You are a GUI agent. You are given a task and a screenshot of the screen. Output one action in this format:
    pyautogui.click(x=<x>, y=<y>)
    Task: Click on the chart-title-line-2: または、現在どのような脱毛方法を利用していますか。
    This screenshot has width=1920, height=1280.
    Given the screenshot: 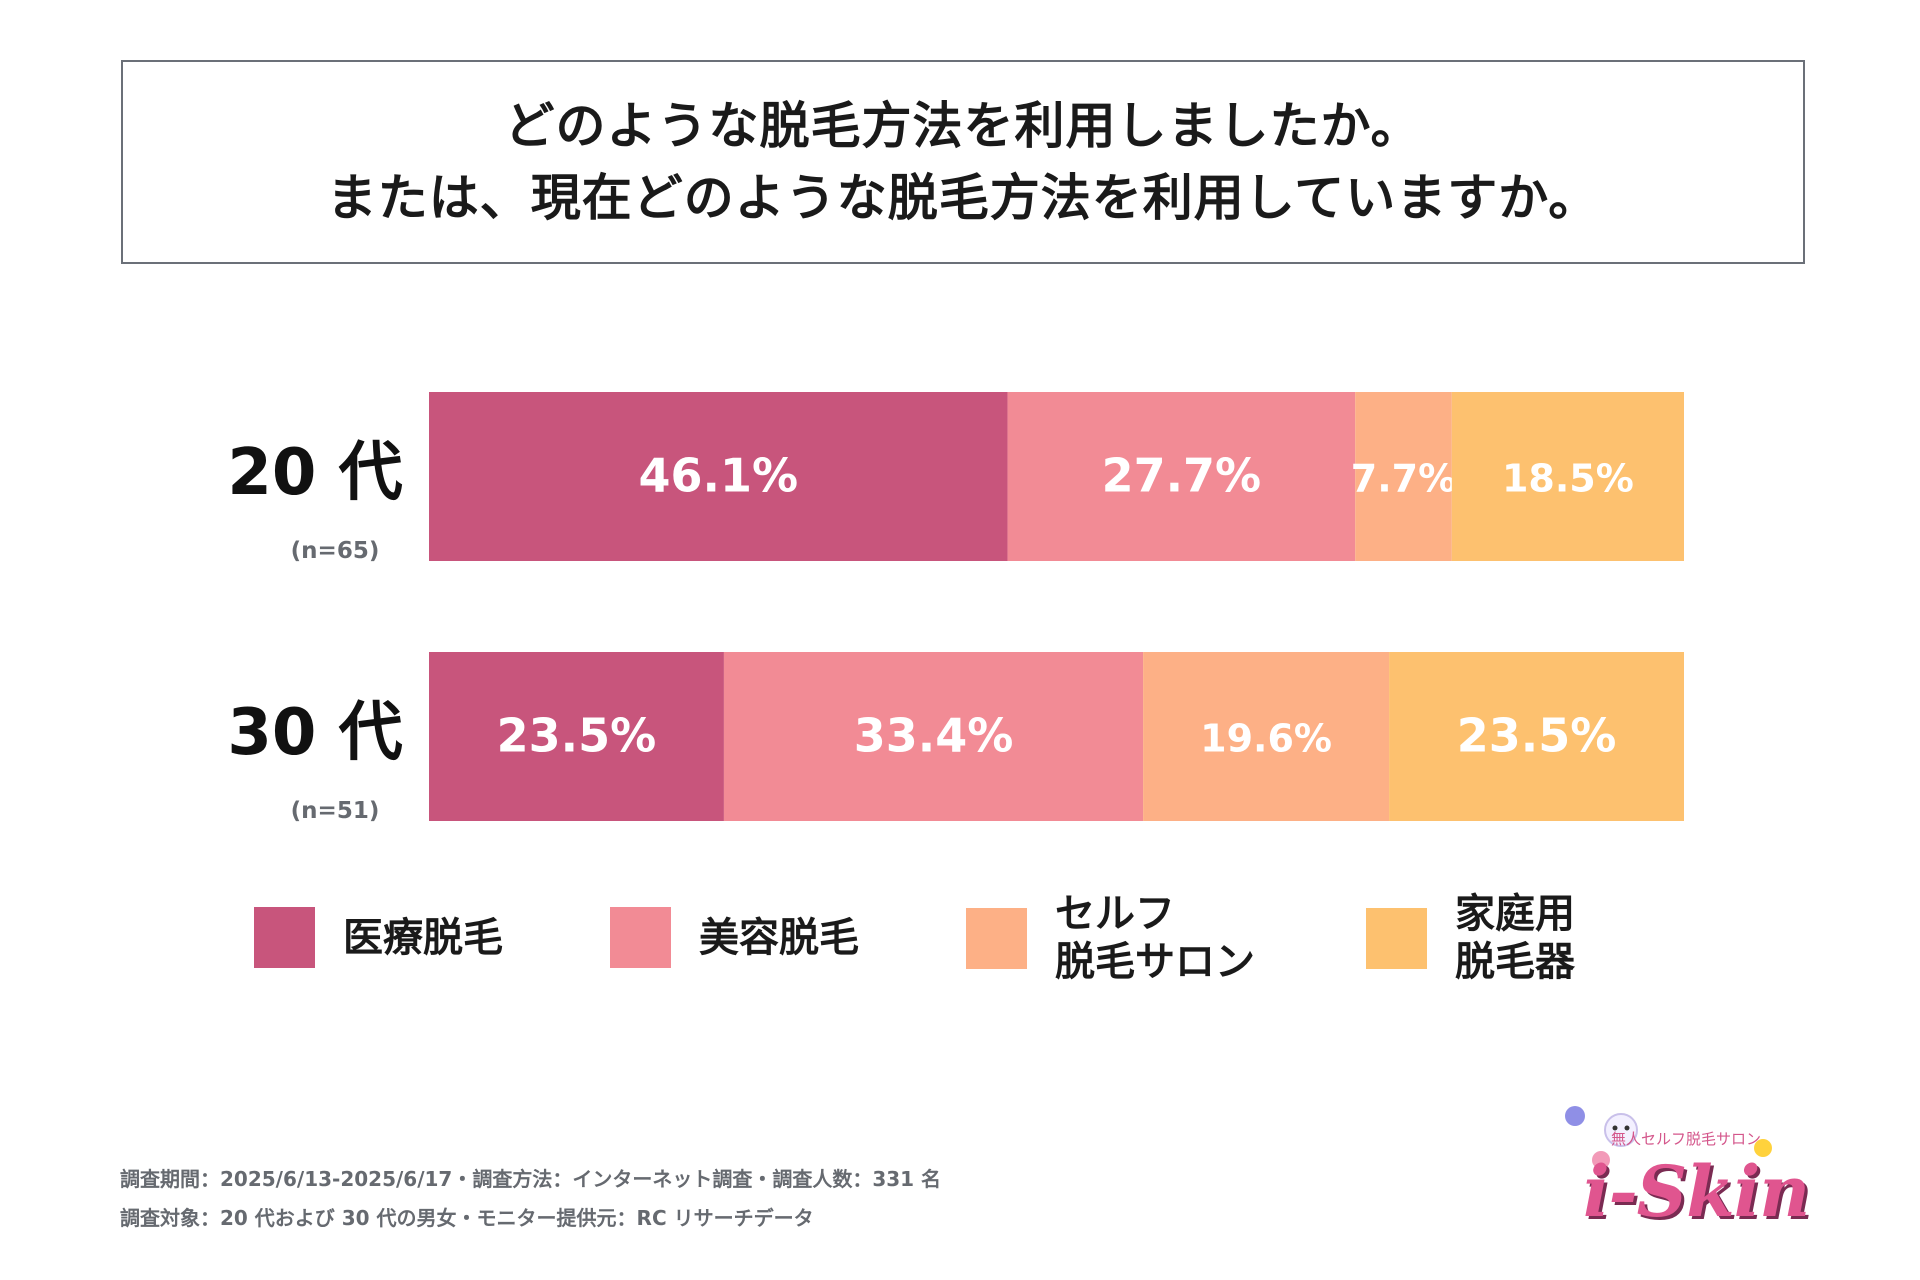 What is the action you would take?
    pyautogui.click(x=963, y=198)
    